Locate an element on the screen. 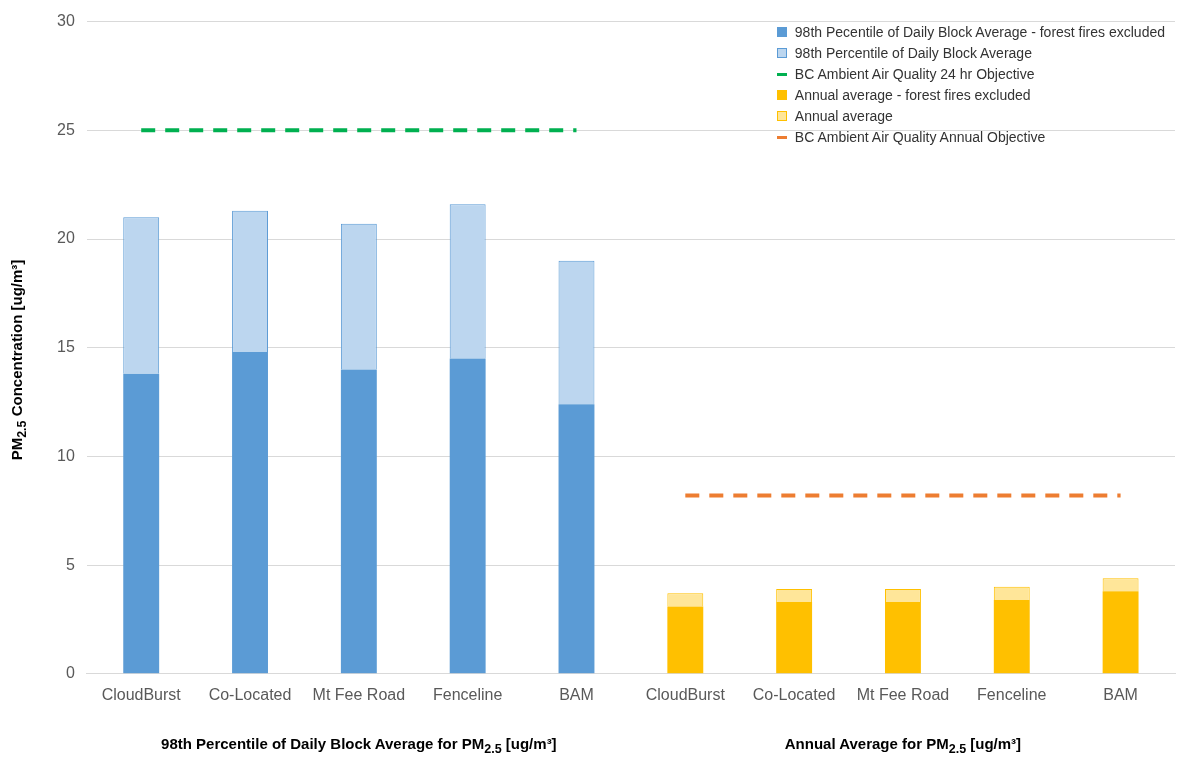  legend-label: 98th Pecentile of Daily Block Average - forest fires excluded is located at coordinates (979, 32).